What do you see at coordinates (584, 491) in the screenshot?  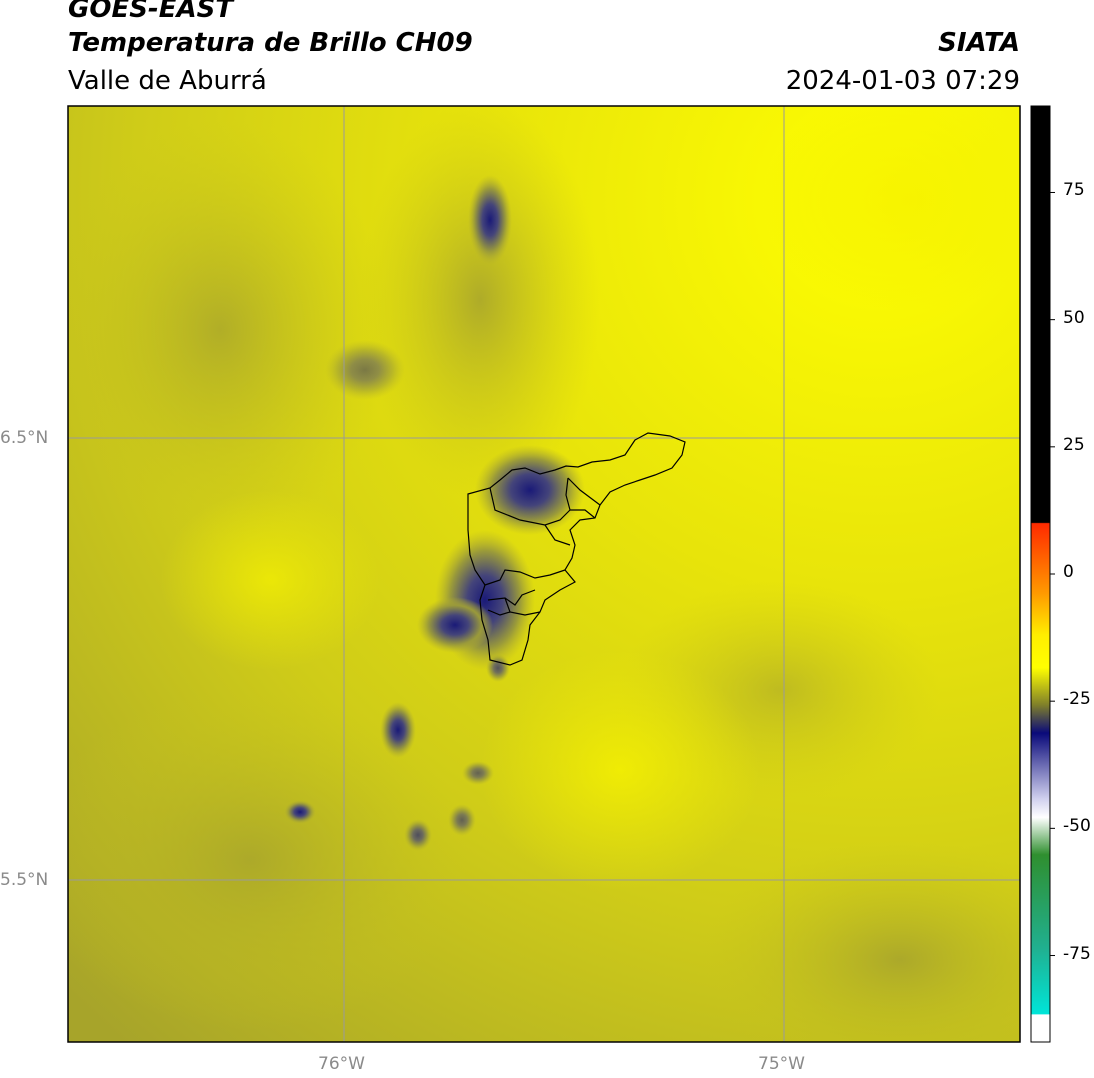 I see `outline-barbosa` at bounding box center [584, 491].